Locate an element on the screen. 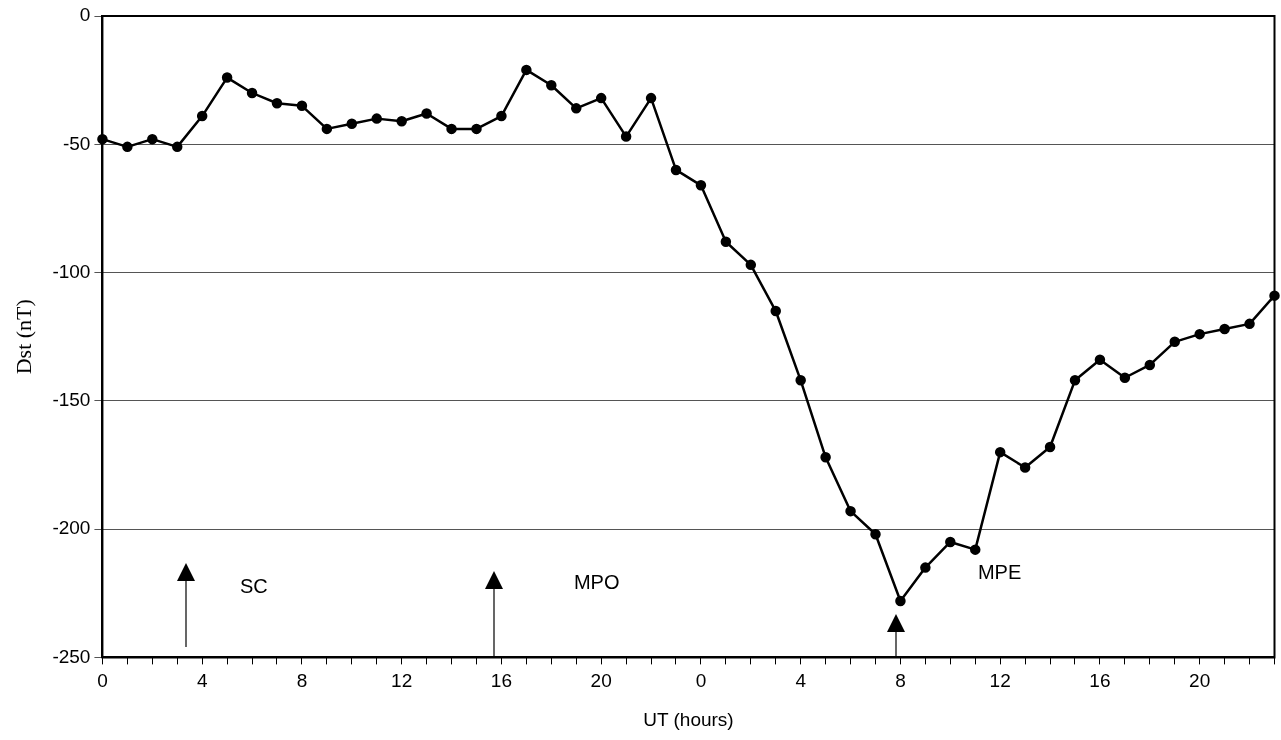 This screenshot has width=1281, height=740. y-tick-label: -200 is located at coordinates (71, 528).